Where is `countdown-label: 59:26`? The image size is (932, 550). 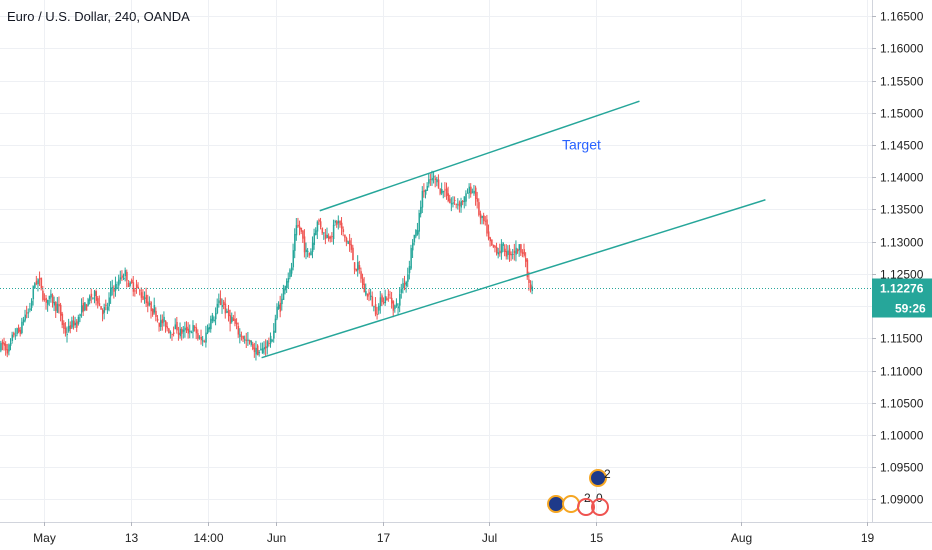
countdown-label: 59:26 is located at coordinates (910, 309).